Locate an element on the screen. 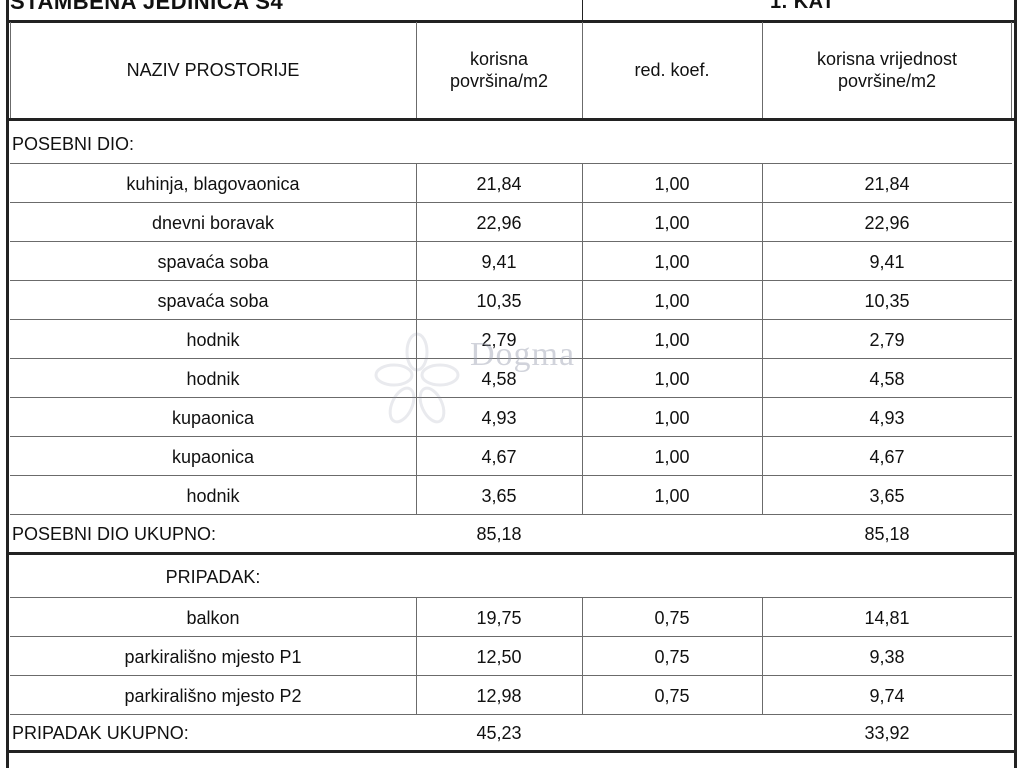 Image resolution: width=1024 pixels, height=768 pixels. room-area: 10,35 is located at coordinates (499, 300).